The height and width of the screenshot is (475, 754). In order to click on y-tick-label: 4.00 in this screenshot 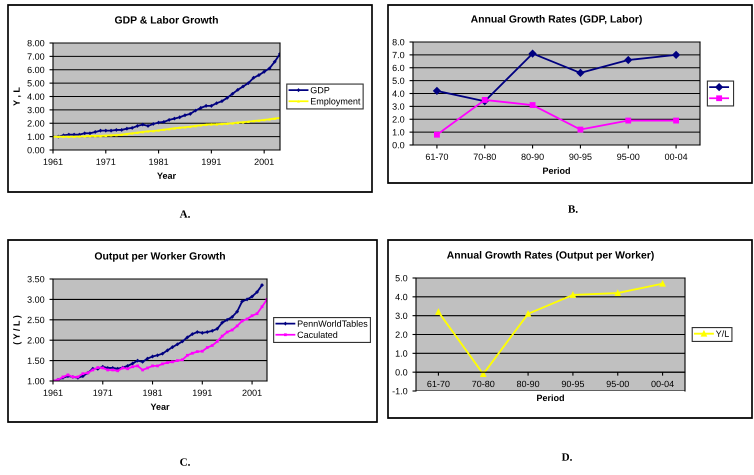, I will do `click(35, 96)`.